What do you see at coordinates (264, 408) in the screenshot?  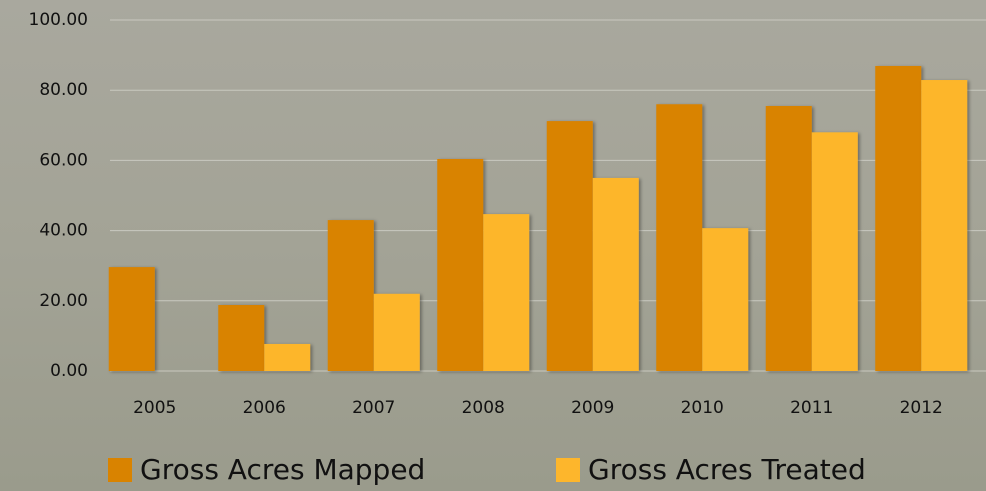 I see `x-tick-label: 2006` at bounding box center [264, 408].